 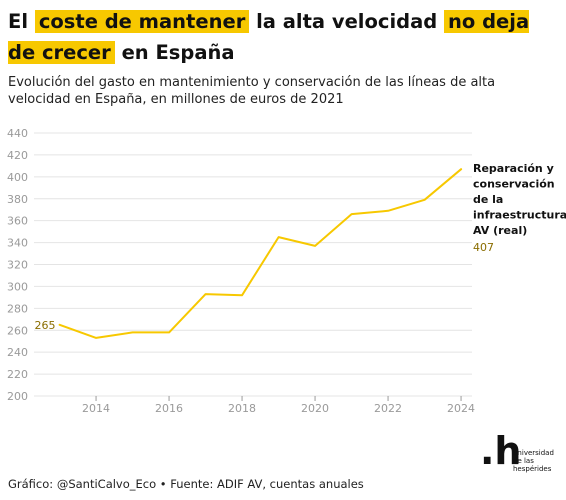 What do you see at coordinates (17, 308) in the screenshot?
I see `y-tick-label-280: 280` at bounding box center [17, 308].